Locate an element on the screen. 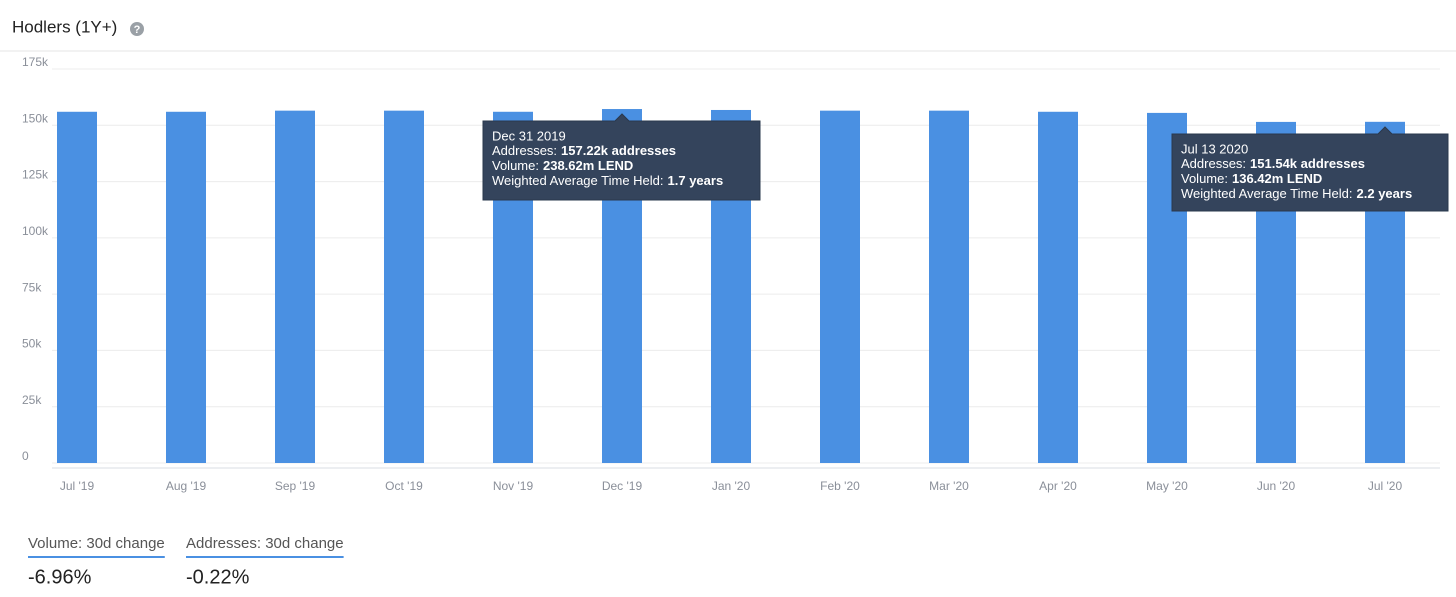 The height and width of the screenshot is (597, 1456). x-tick-label: Jul '19 is located at coordinates (77, 486).